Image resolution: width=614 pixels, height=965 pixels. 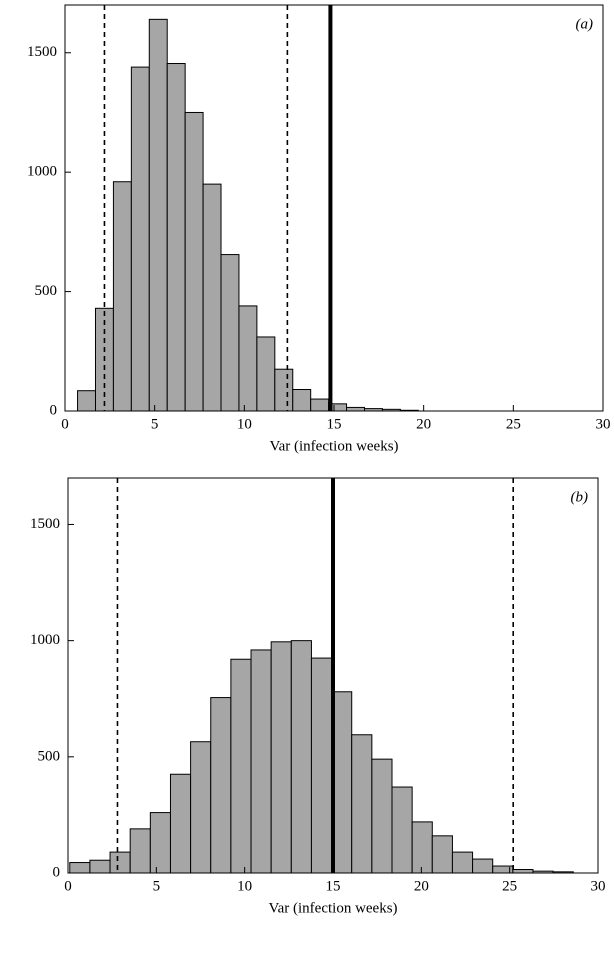 I want to click on panel-label: (b), so click(x=580, y=497).